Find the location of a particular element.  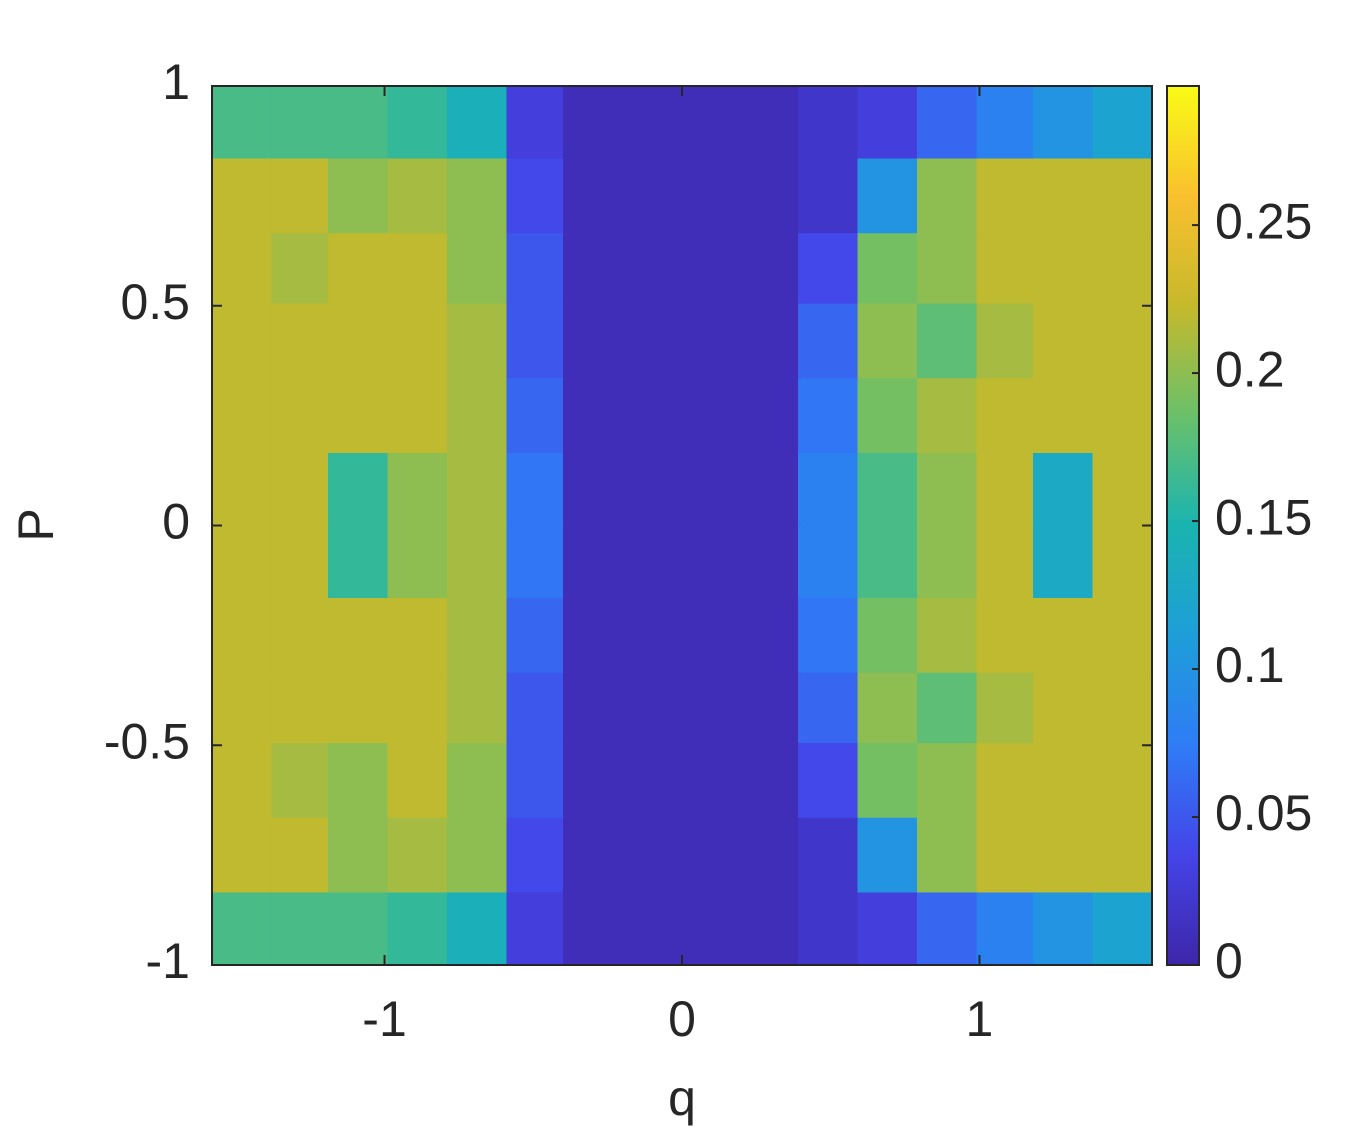

y-tick-label: -1 is located at coordinates (168, 961).